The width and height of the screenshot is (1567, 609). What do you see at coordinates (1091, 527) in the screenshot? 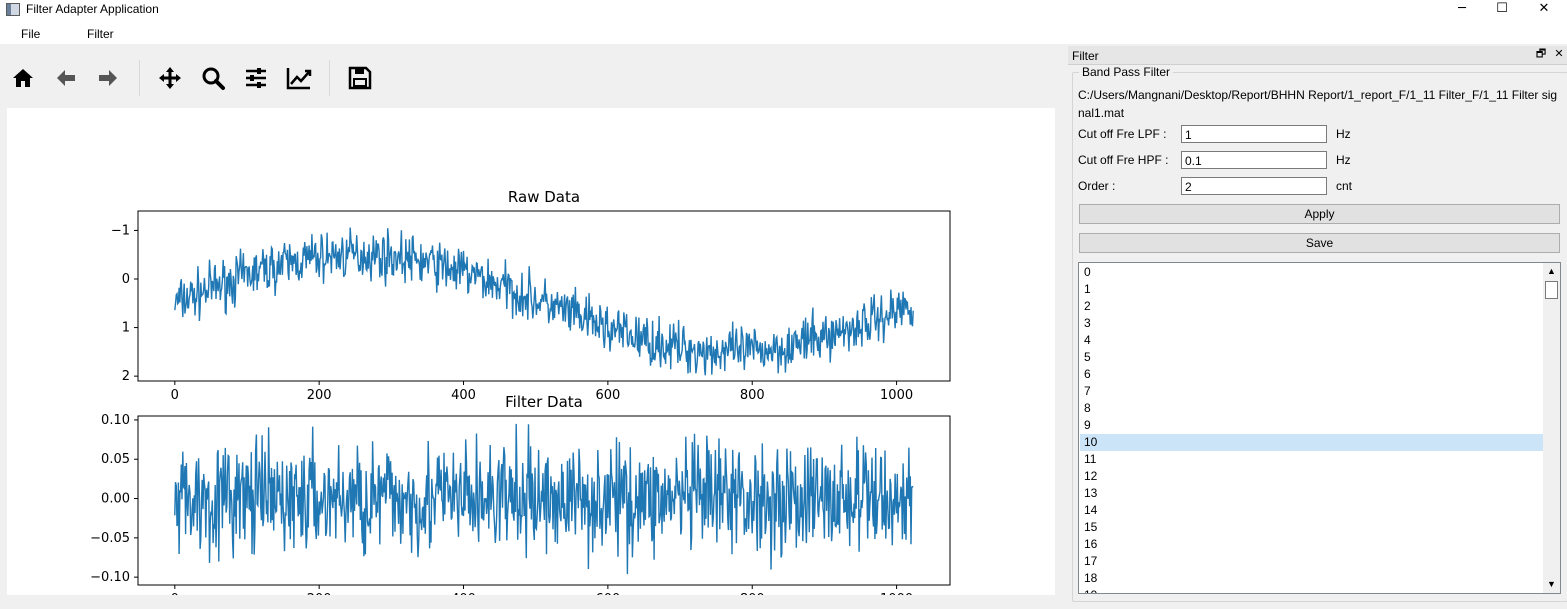
I see `list-item: 15` at bounding box center [1091, 527].